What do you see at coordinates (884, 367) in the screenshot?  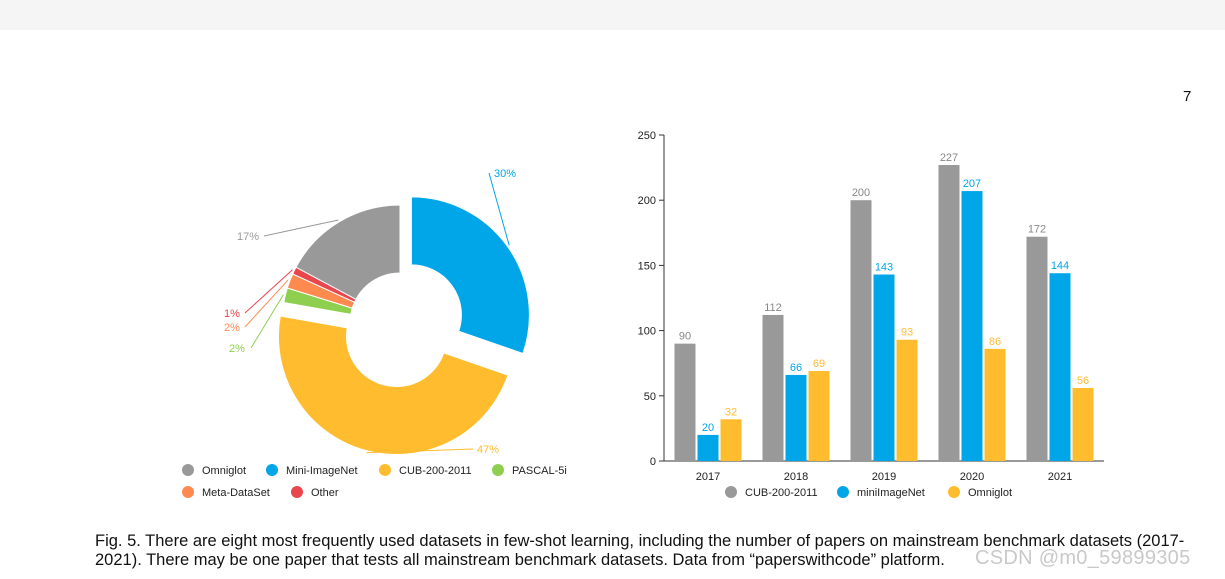 I see `bar-miniimagenet-2019` at bounding box center [884, 367].